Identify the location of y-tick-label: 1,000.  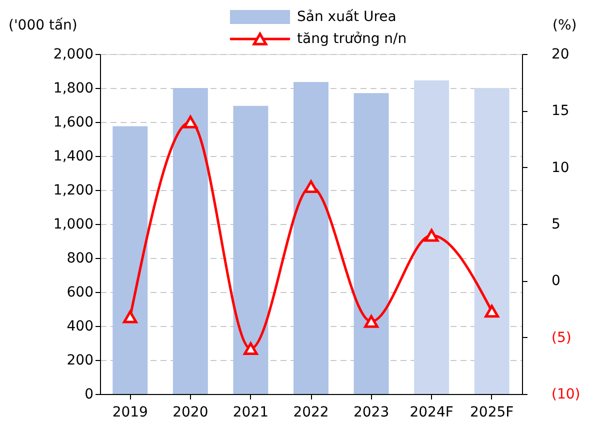
(73, 224).